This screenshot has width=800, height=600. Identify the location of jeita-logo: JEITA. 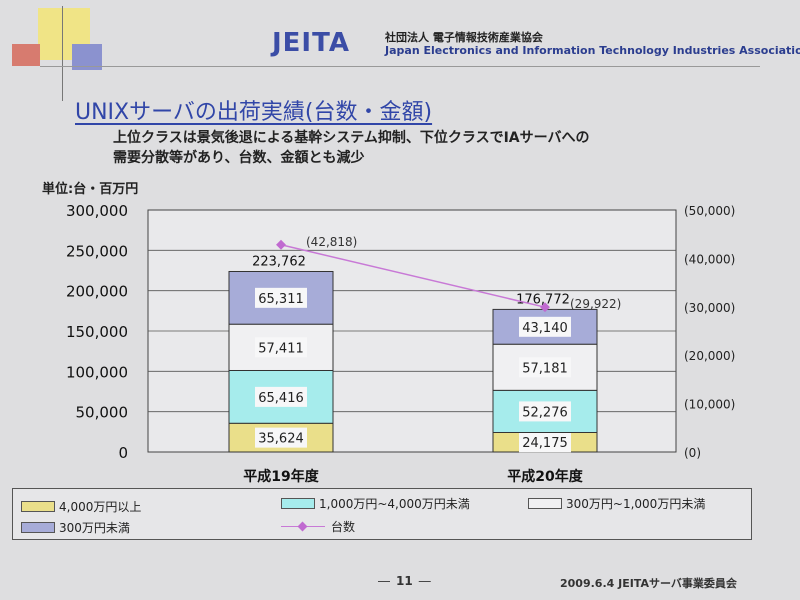
(311, 43).